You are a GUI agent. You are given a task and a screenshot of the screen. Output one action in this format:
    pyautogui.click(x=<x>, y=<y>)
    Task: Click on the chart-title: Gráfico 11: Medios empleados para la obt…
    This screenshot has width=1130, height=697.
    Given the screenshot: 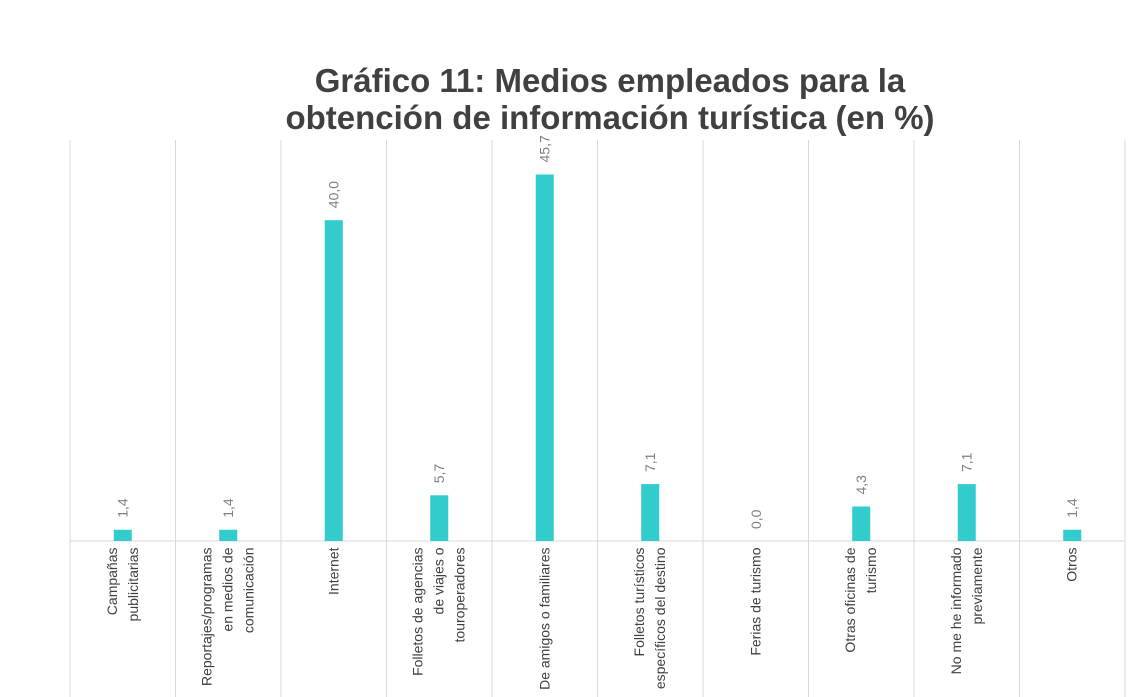 What is the action you would take?
    pyautogui.click(x=610, y=99)
    